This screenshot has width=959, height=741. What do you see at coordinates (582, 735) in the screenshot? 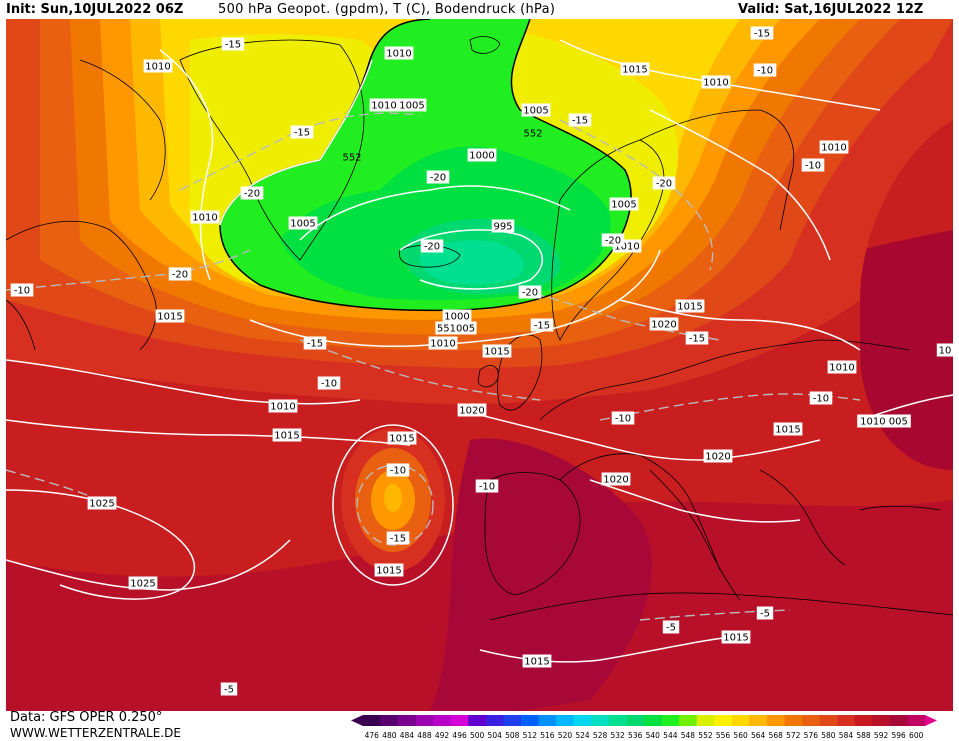
I see `scale-tick-label: 524` at bounding box center [582, 735].